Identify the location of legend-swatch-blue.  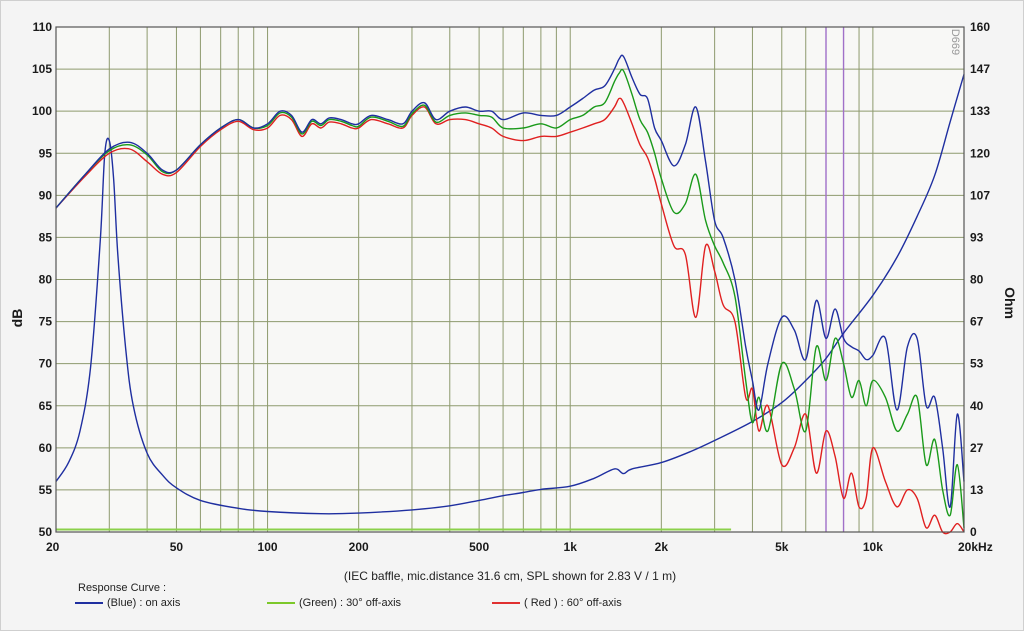
(89, 603).